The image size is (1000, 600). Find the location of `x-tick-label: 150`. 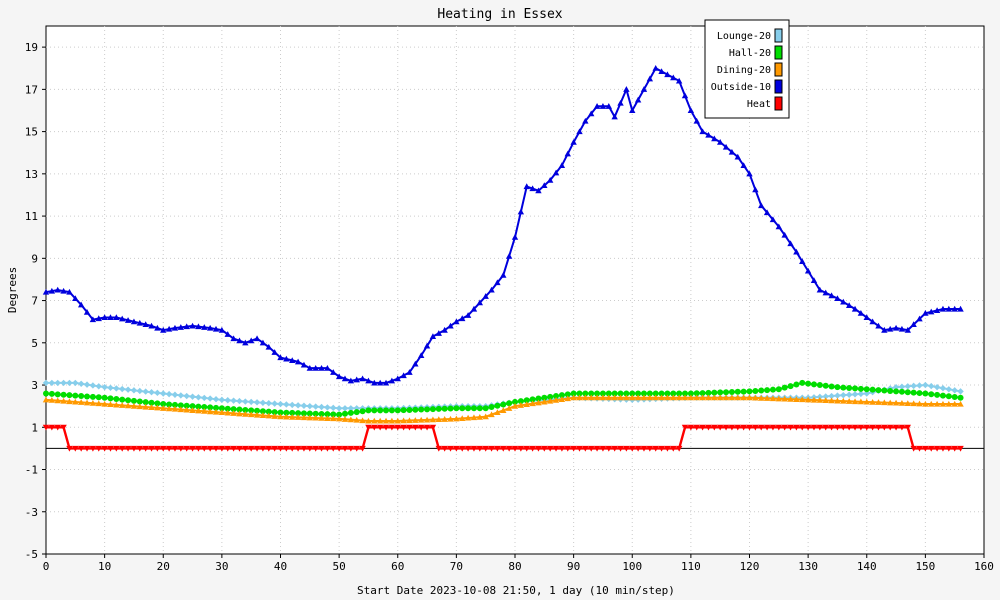

x-tick-label: 150 is located at coordinates (925, 566).